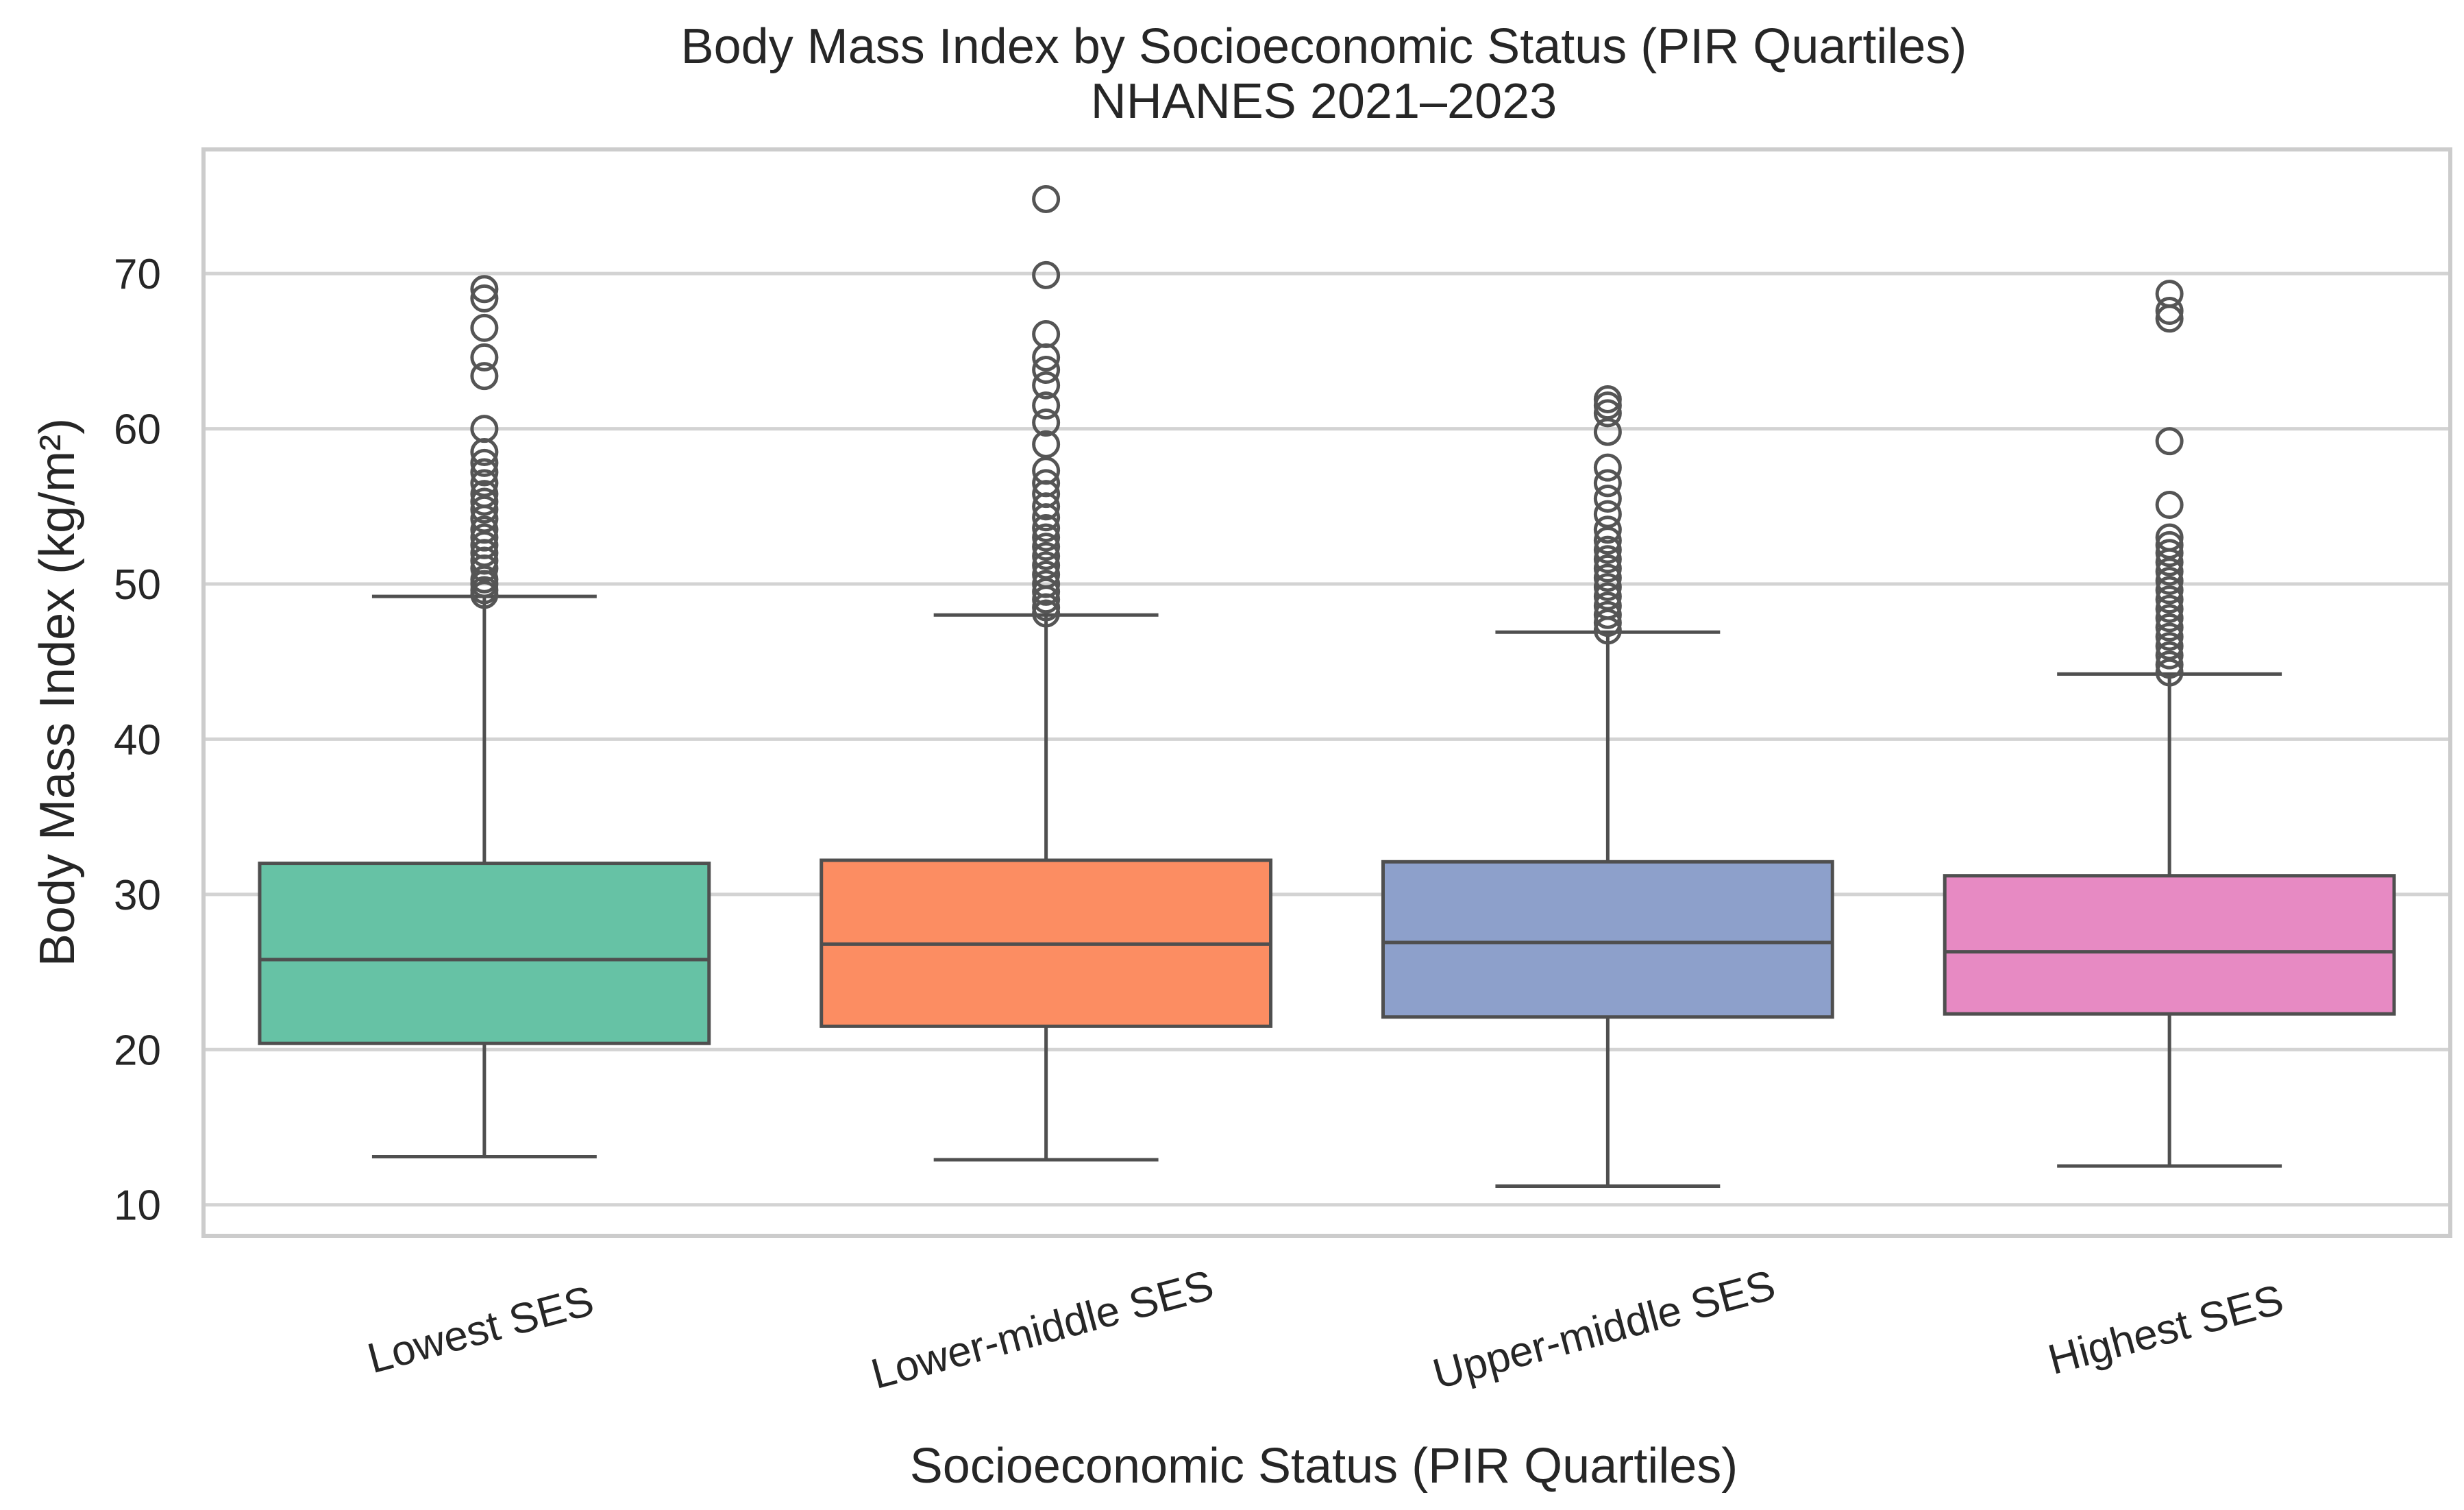  I want to click on y-axis-label: Body Mass Index (kg/m²), so click(57, 692).